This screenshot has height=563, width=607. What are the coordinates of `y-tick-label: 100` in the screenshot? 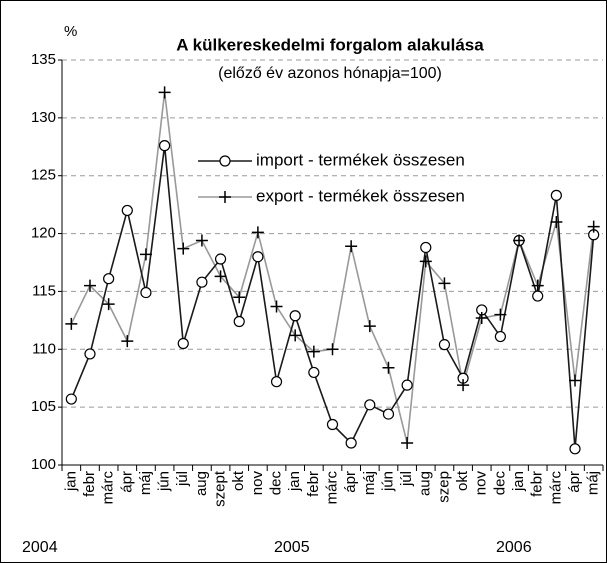 It's located at (43, 464).